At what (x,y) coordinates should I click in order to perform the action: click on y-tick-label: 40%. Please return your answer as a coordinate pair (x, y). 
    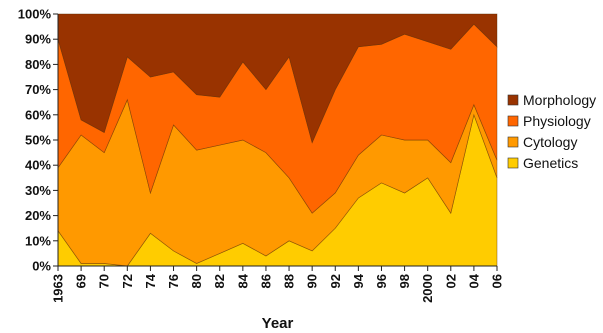
    Looking at the image, I should click on (38, 165).